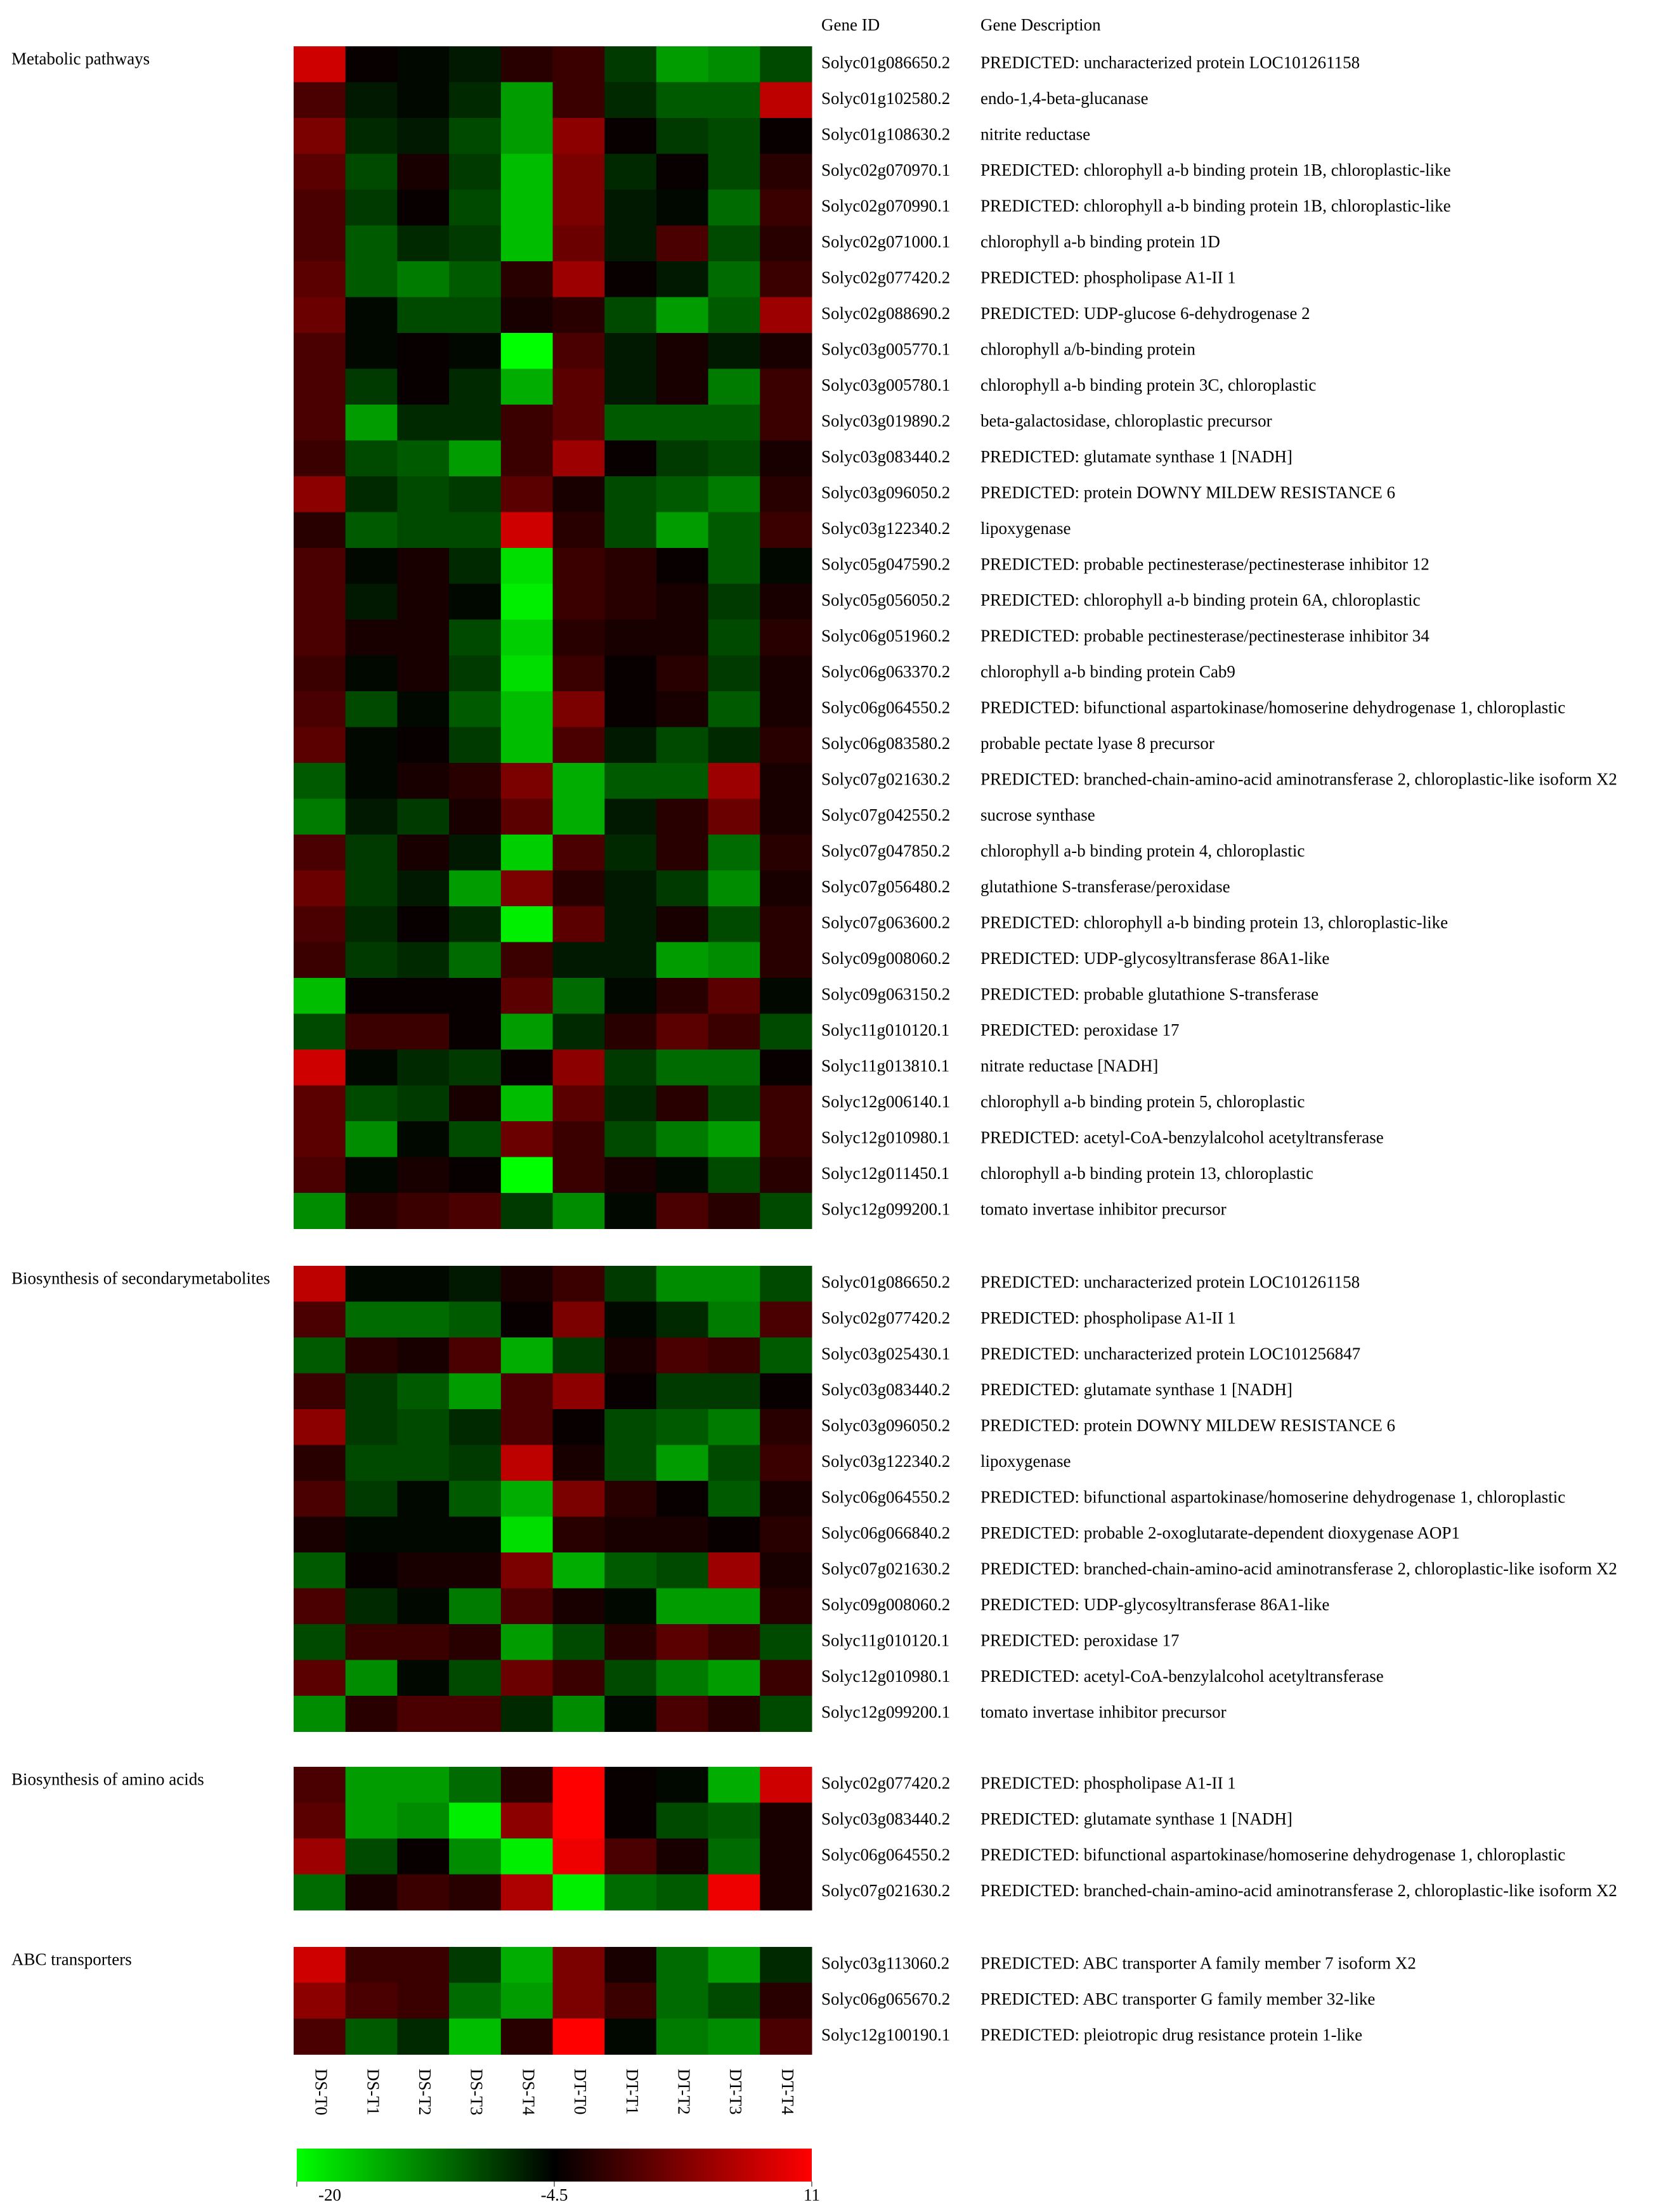 The height and width of the screenshot is (2212, 1654). Describe the element at coordinates (885, 1890) in the screenshot. I see `gene-id: Solyc07g021630.2` at that location.